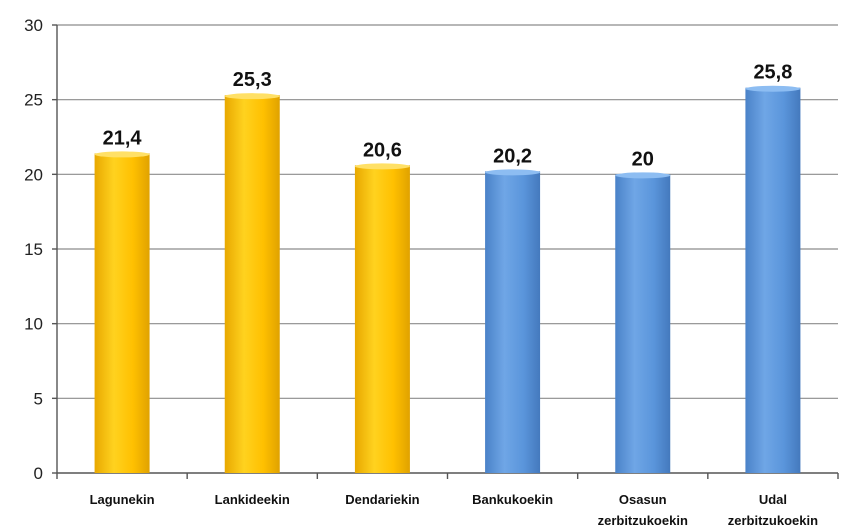  I want to click on category-label: Udal zerbitzukoekin, so click(773, 509).